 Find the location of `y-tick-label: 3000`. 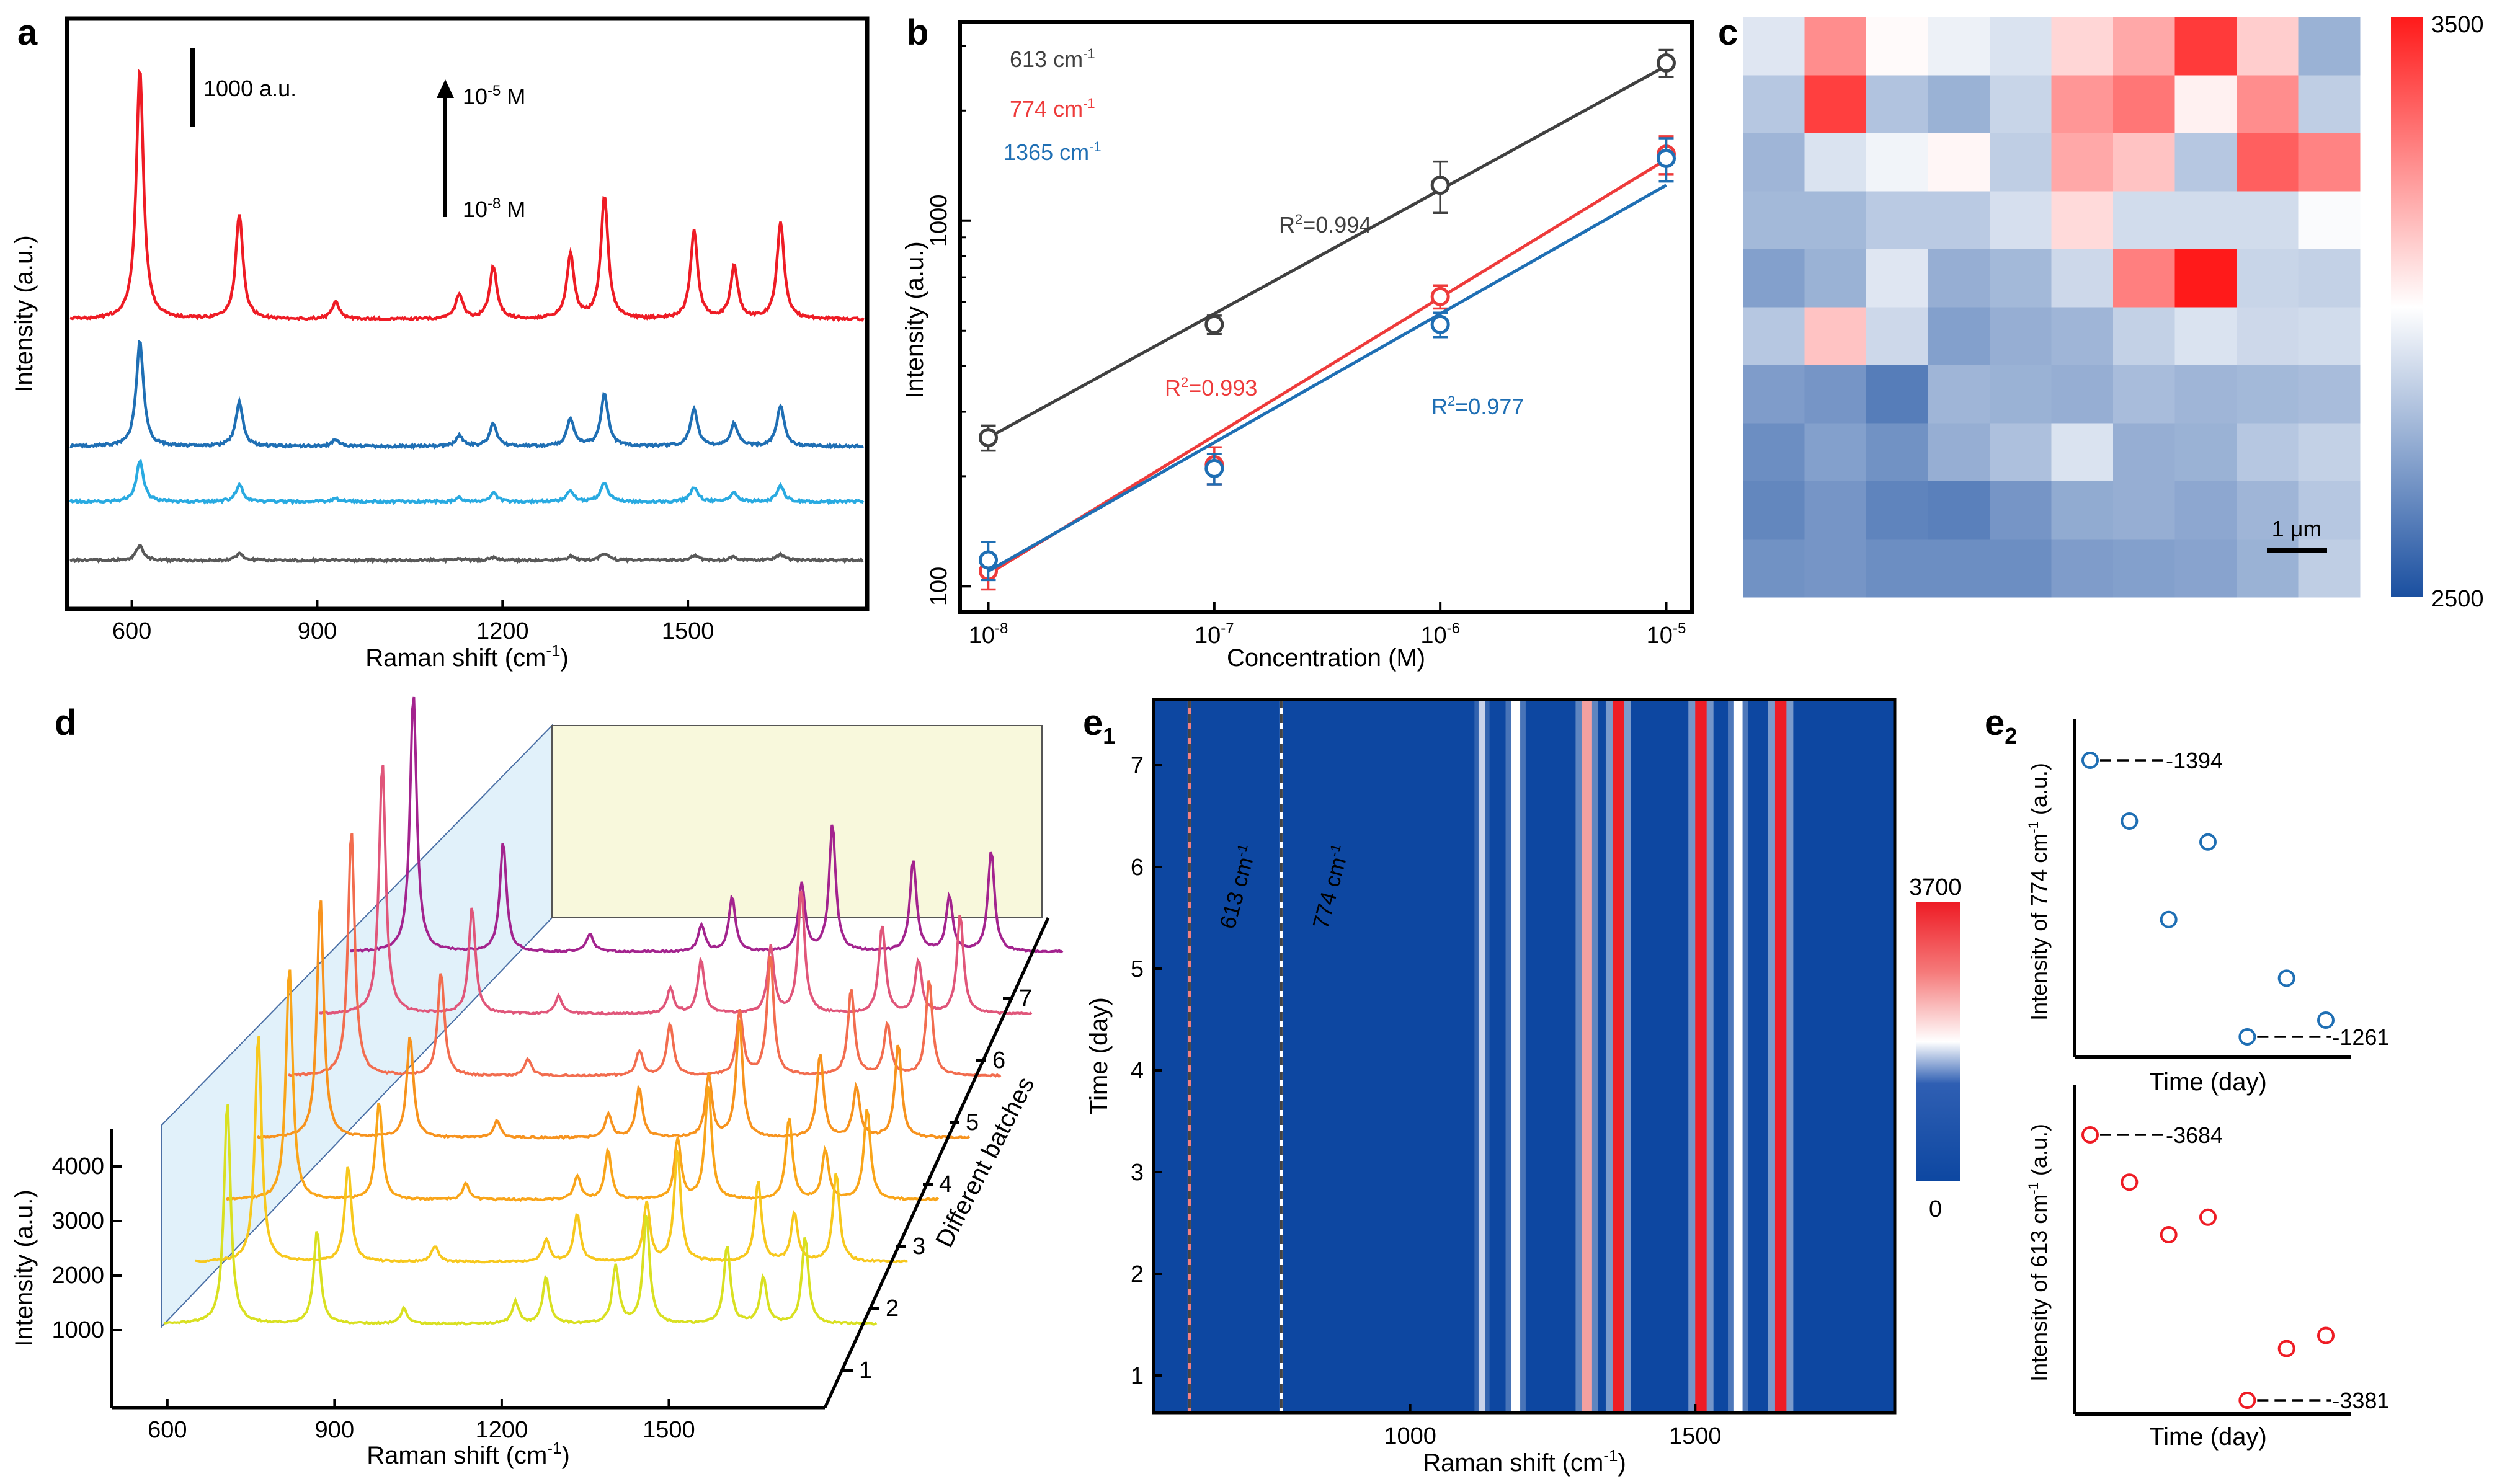

y-tick-label: 3000 is located at coordinates (77, 1221).